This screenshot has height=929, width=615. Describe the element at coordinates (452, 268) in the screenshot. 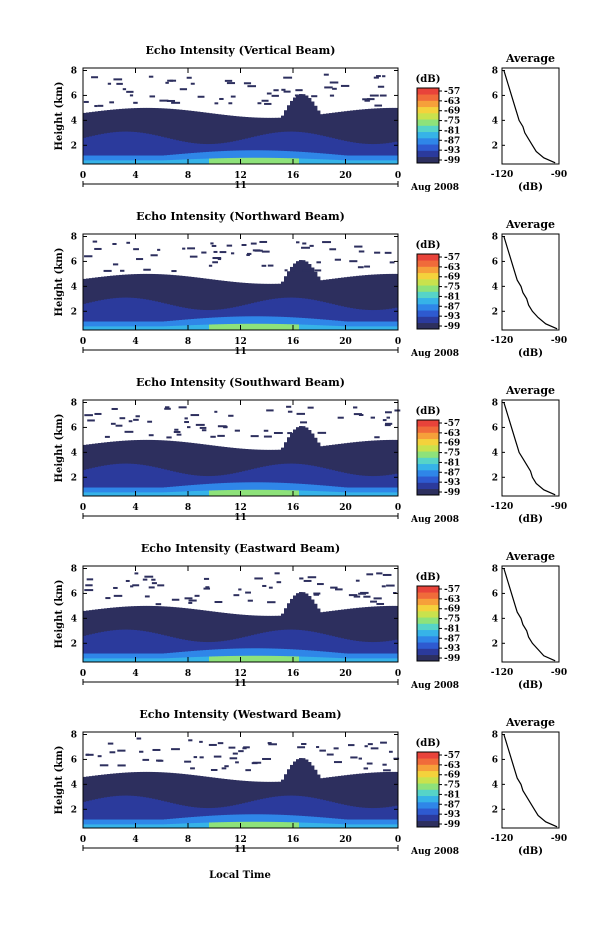

I see `colorbar-tick-label: -63` at that location.